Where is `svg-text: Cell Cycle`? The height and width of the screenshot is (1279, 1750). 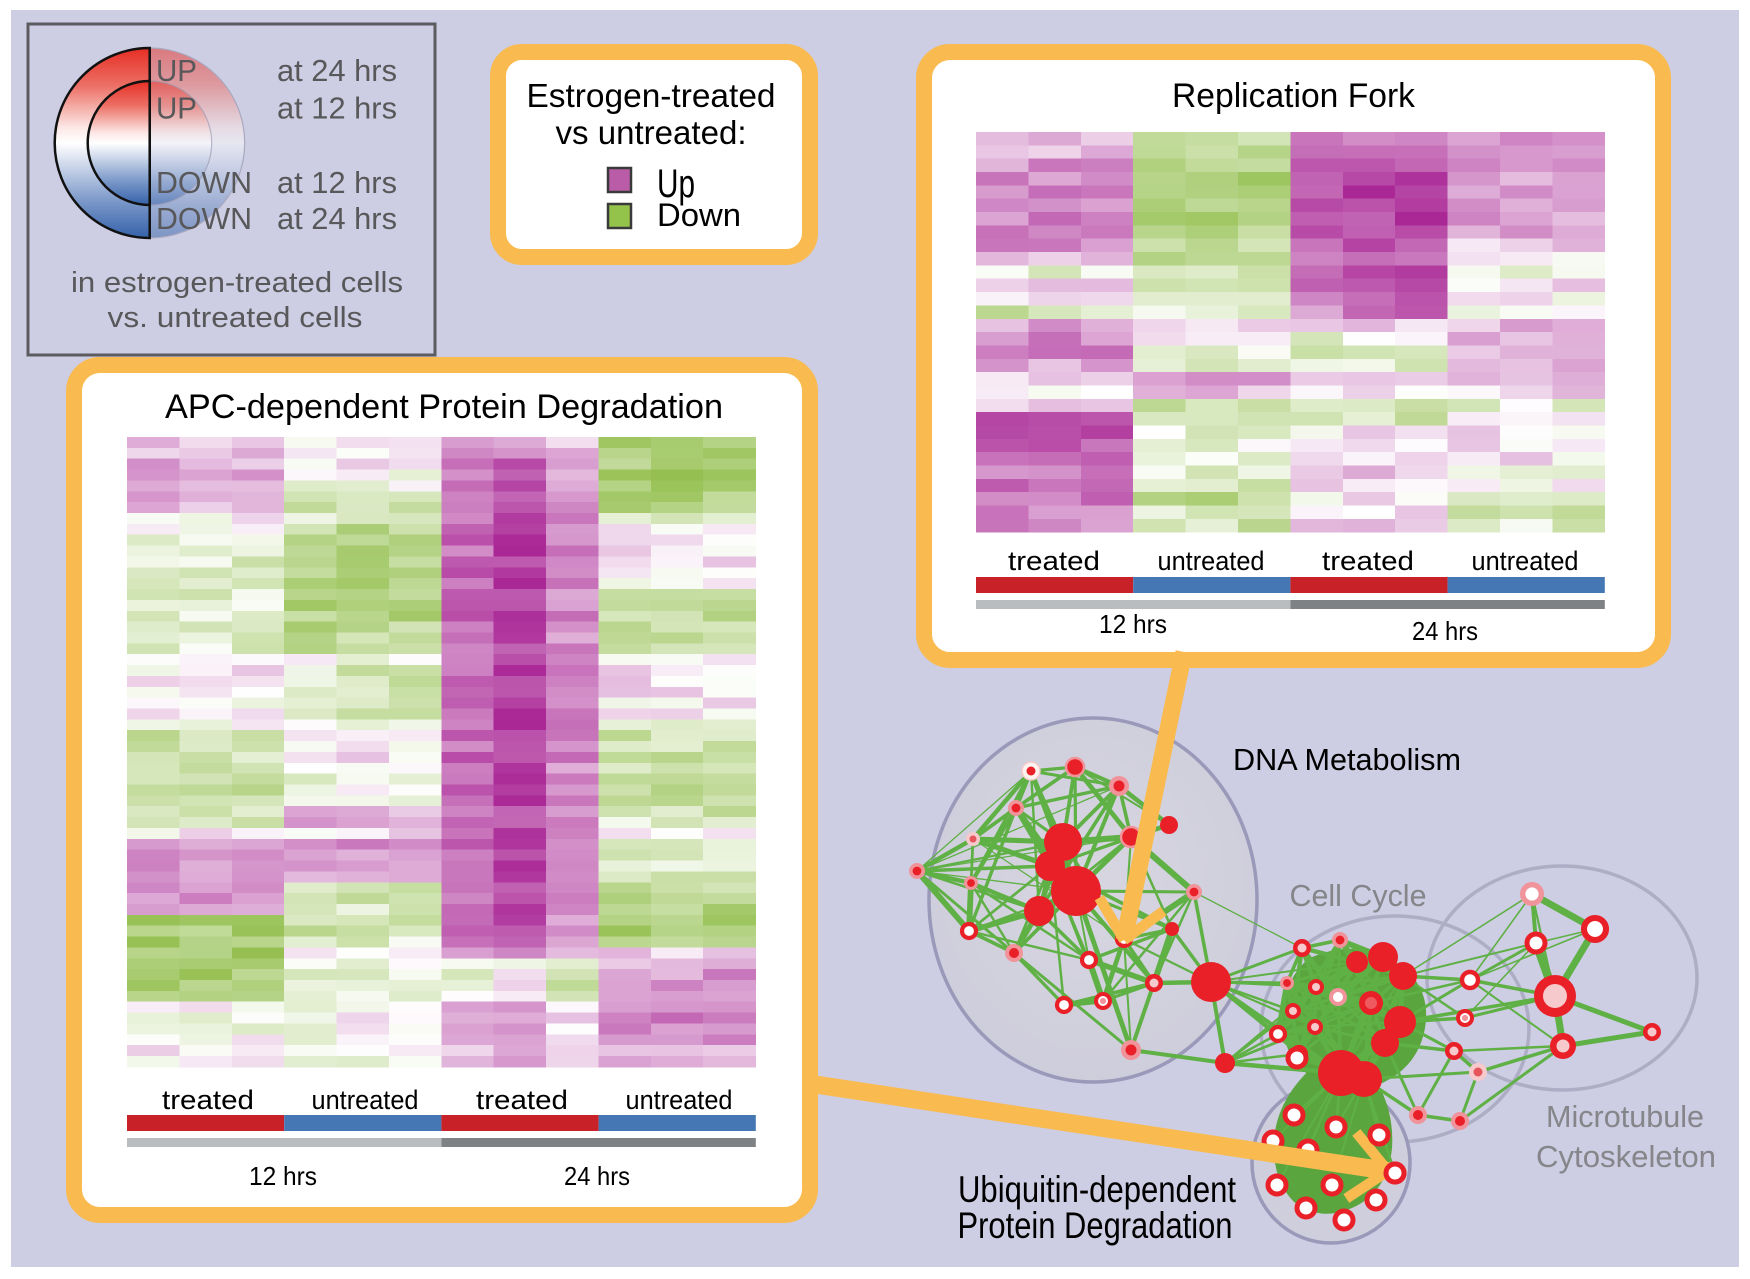
svg-text: Cell Cycle is located at coordinates (1358, 895).